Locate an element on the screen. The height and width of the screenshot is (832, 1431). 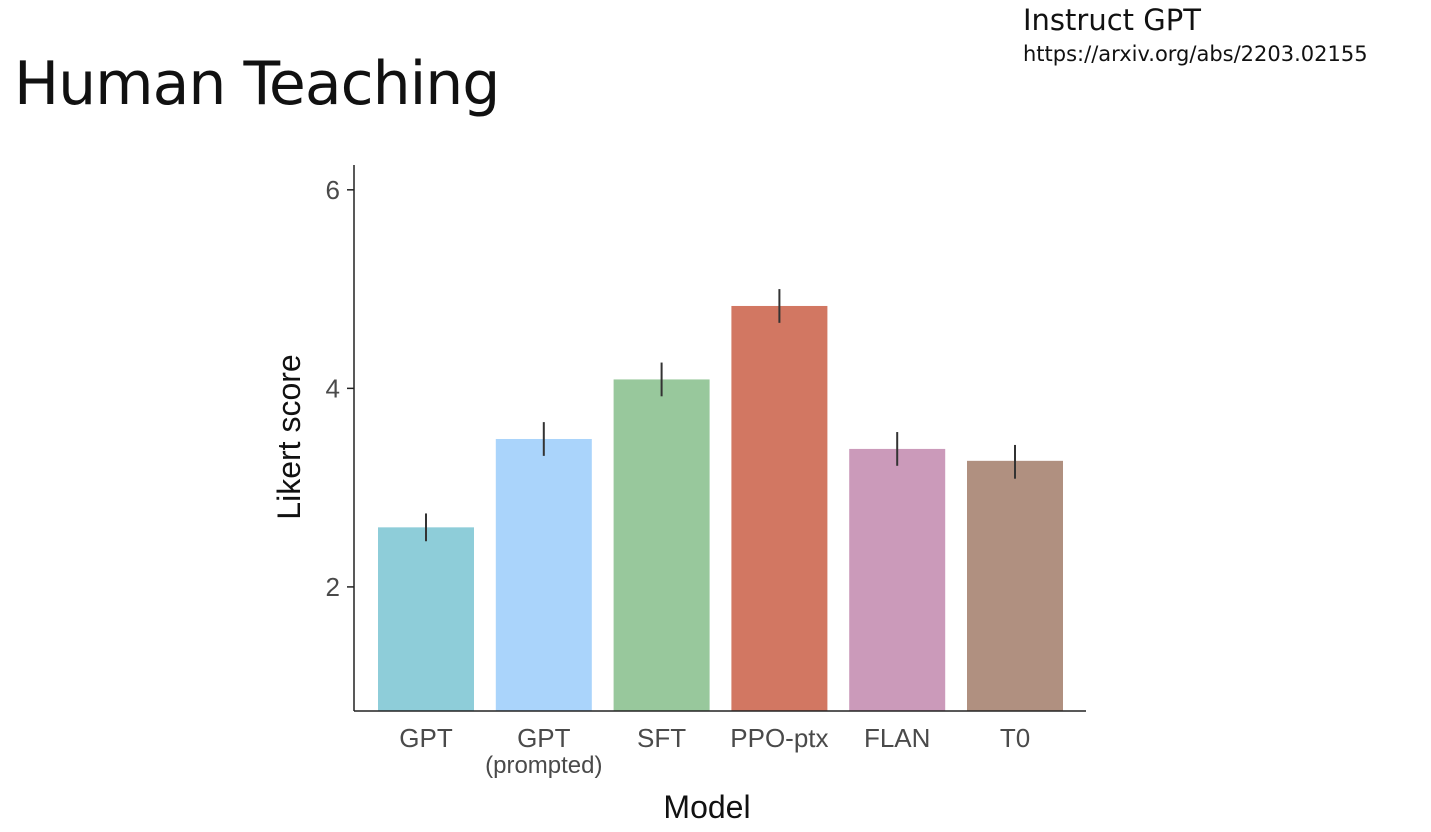
y-ticks-layer: 2 4 6 is located at coordinates (340, 388).